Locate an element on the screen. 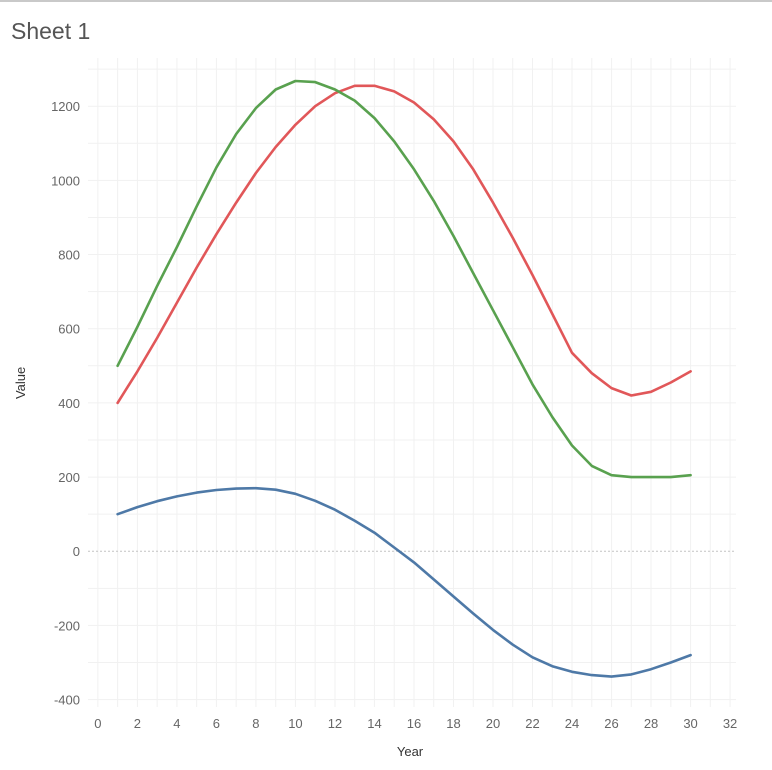  y-tick-label: -200 is located at coordinates (67, 625).